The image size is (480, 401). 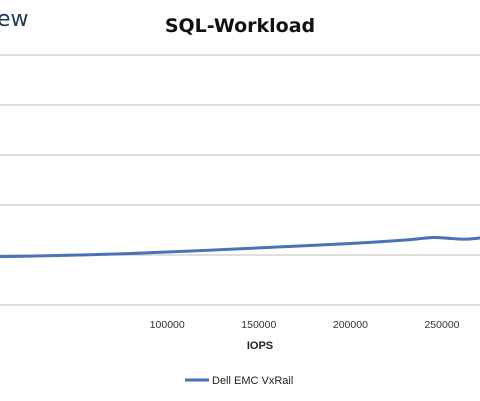 I want to click on watermark-logo-text: ew, so click(x=14, y=19).